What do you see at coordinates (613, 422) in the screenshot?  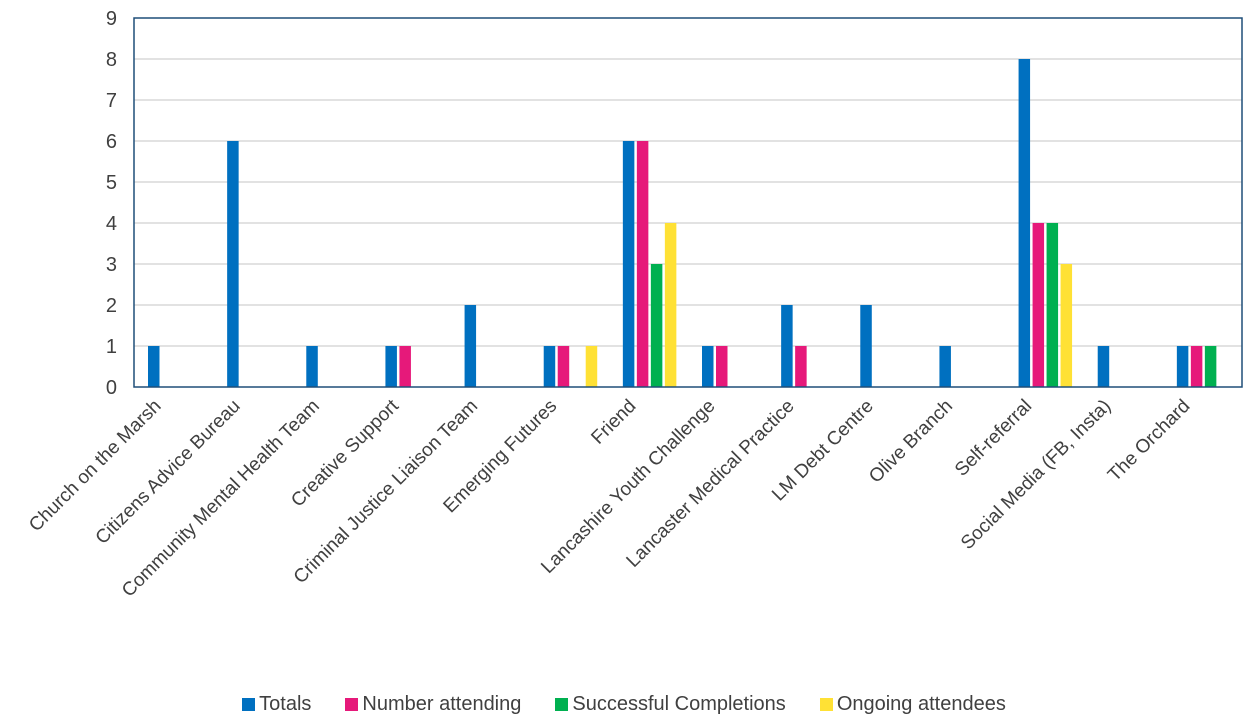 I see `x-category-label: Friend` at bounding box center [613, 422].